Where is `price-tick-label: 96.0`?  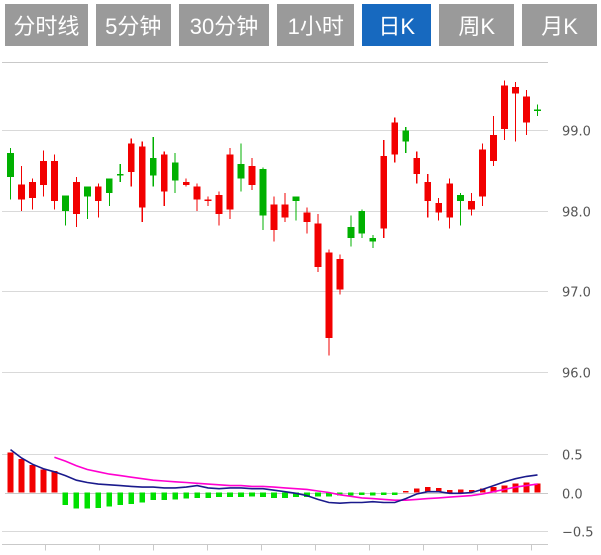
price-tick-label: 96.0 is located at coordinates (576, 374).